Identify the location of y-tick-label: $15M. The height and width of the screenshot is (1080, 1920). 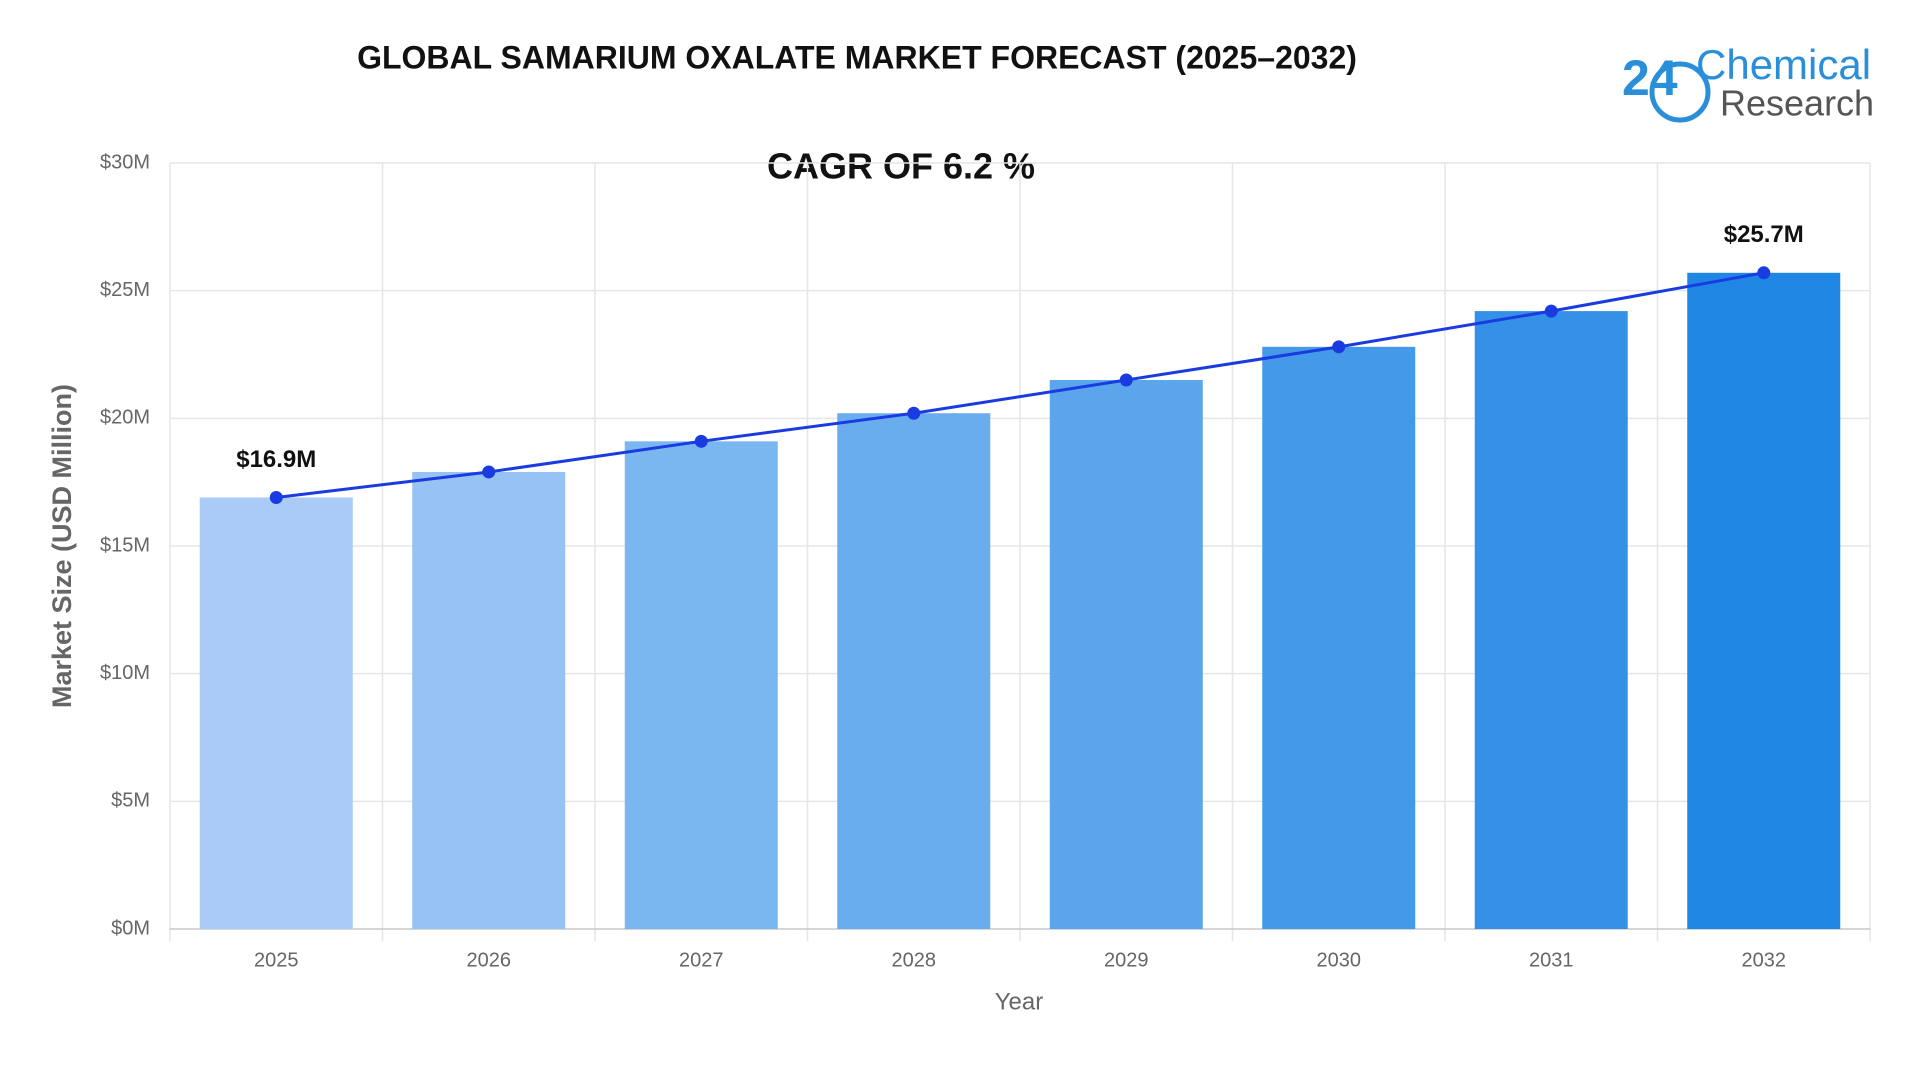
(125, 545).